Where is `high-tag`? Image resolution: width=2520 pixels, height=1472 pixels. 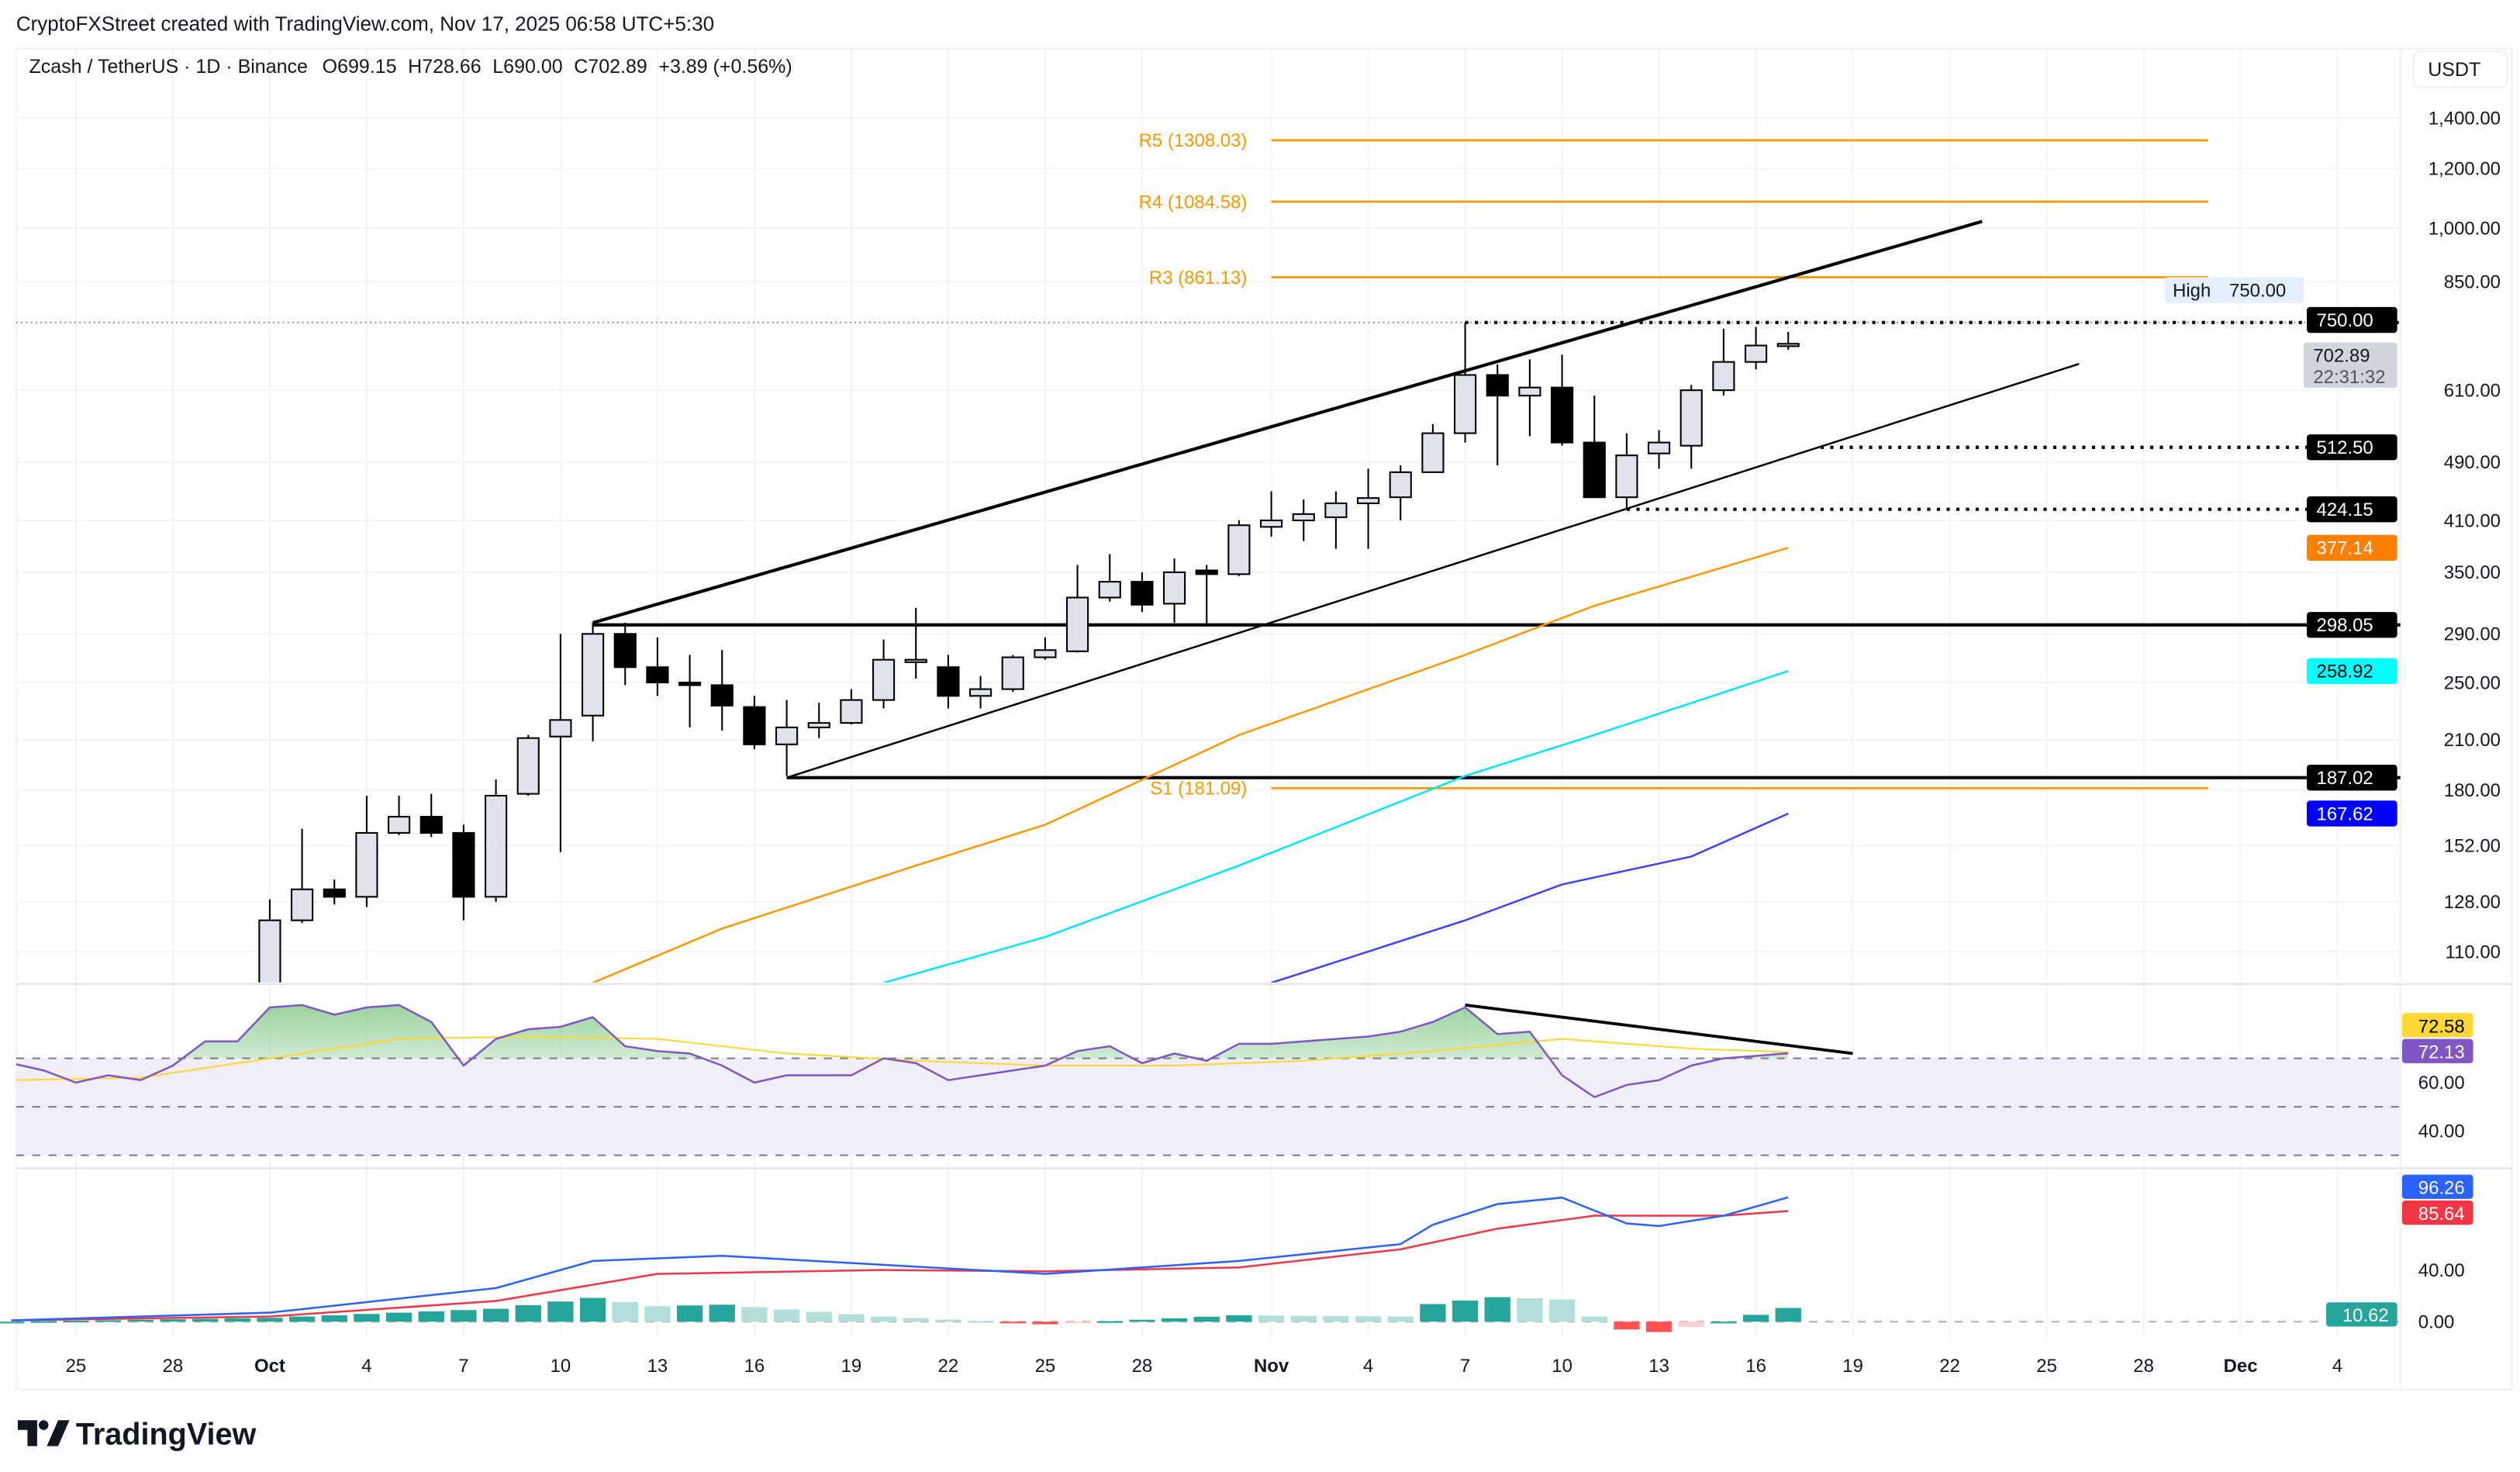 high-tag is located at coordinates (2234, 290).